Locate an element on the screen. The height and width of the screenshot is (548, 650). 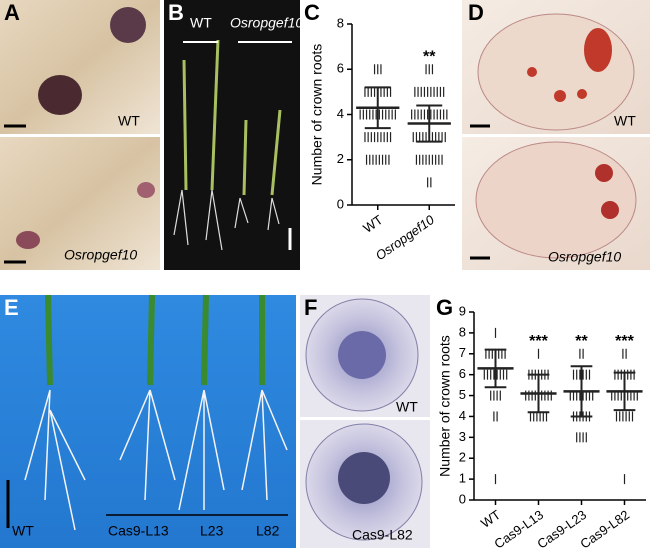
panel-label: C is located at coordinates (312, 12).